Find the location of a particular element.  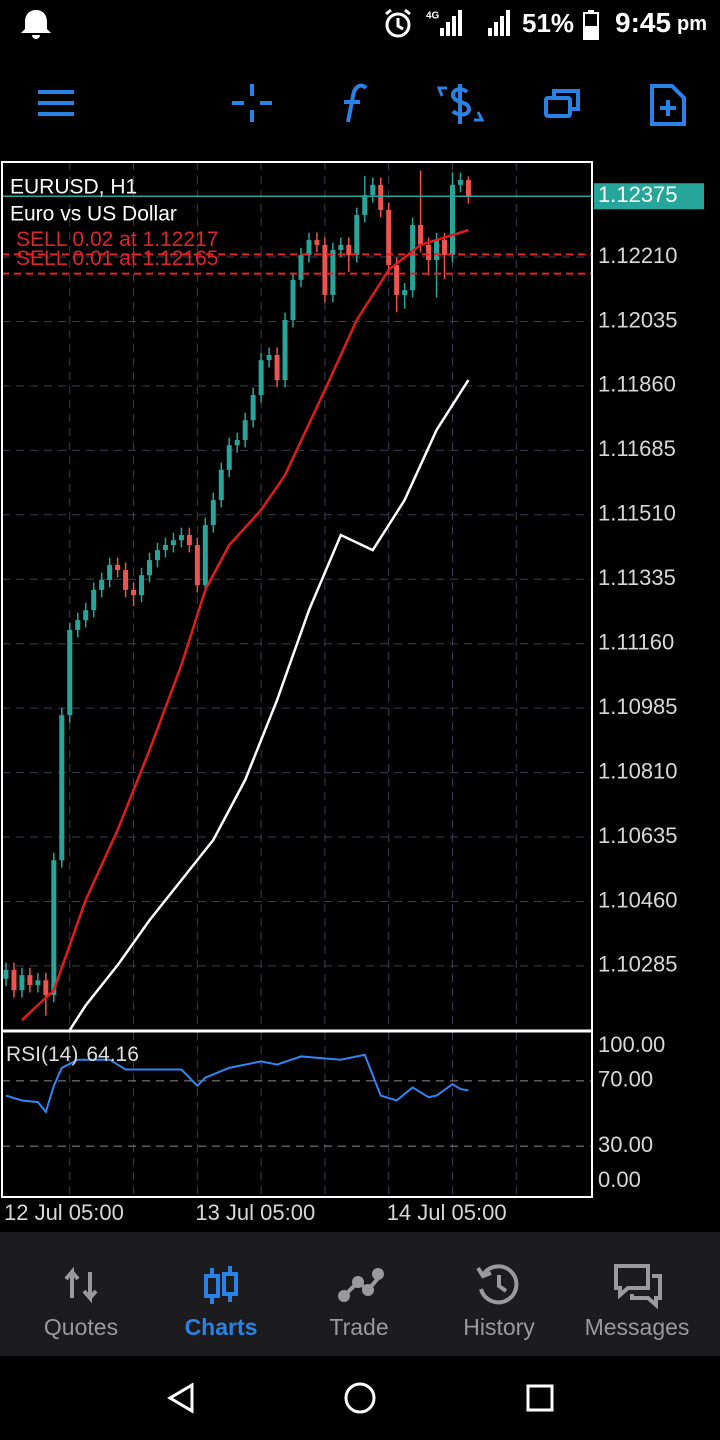

current-price-box is located at coordinates (649, 196).